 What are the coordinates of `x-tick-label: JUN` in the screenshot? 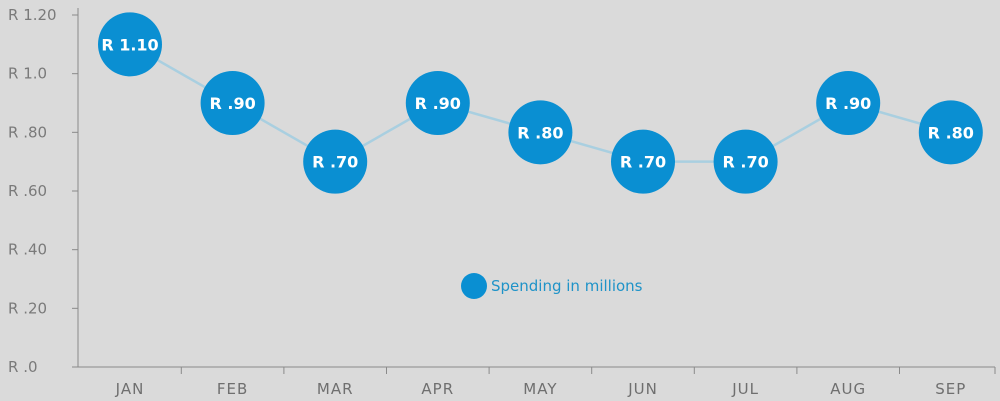 It's located at (642, 389).